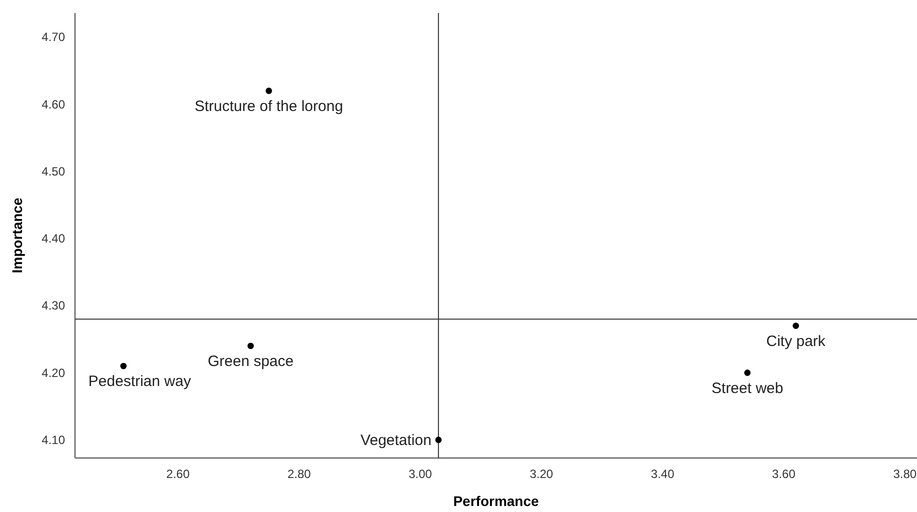  Describe the element at coordinates (17, 236) in the screenshot. I see `y-axis-title: Importance` at that location.